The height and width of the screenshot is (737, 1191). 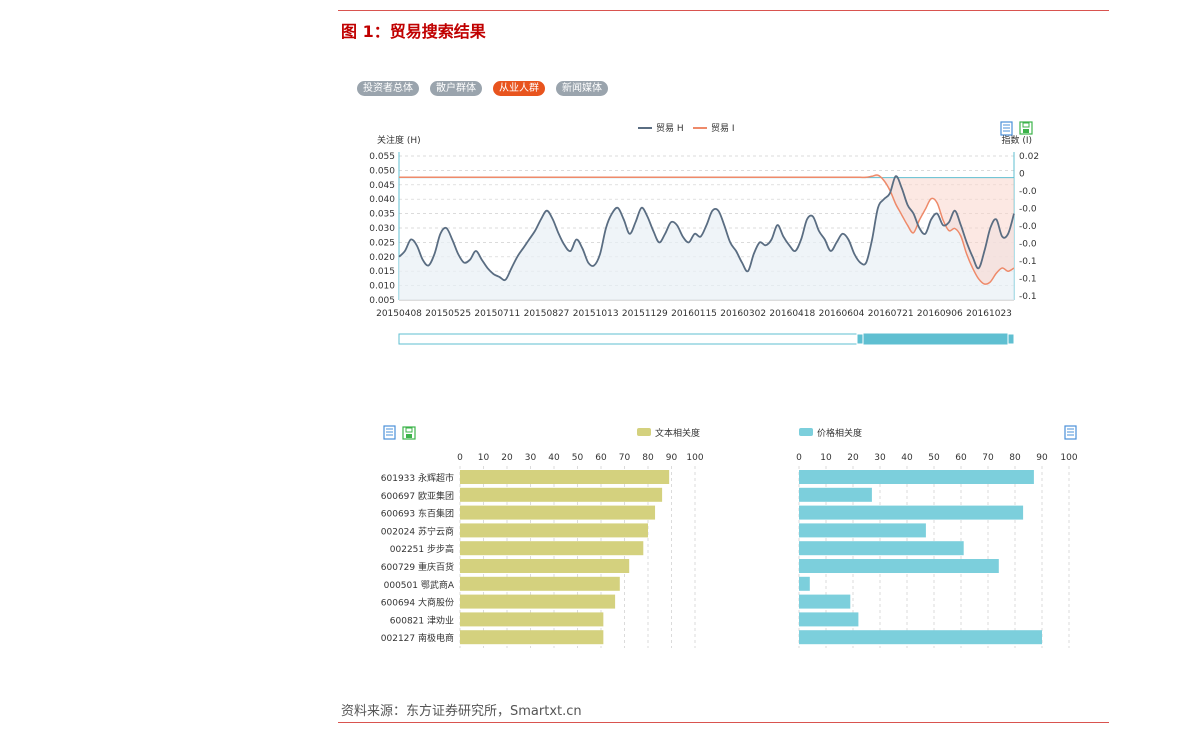 What do you see at coordinates (460, 458) in the screenshot?
I see `x-tick-label: 0` at bounding box center [460, 458].